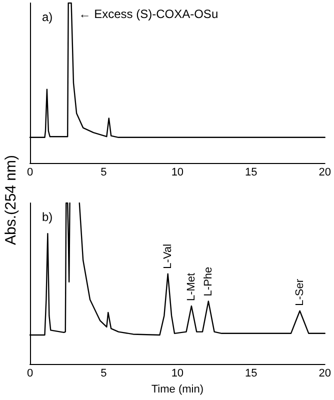 This screenshot has height=400, width=334. Describe the element at coordinates (208, 281) in the screenshot. I see `annotation: L-Phe` at that location.